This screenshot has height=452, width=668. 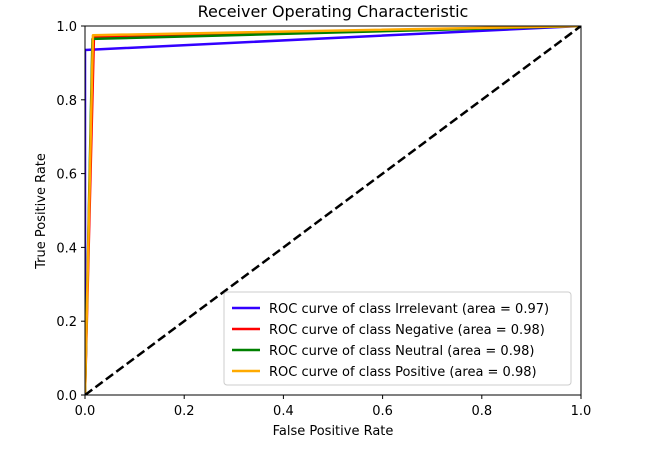 I want to click on y-tick-label: 0.4, so click(x=66, y=248).